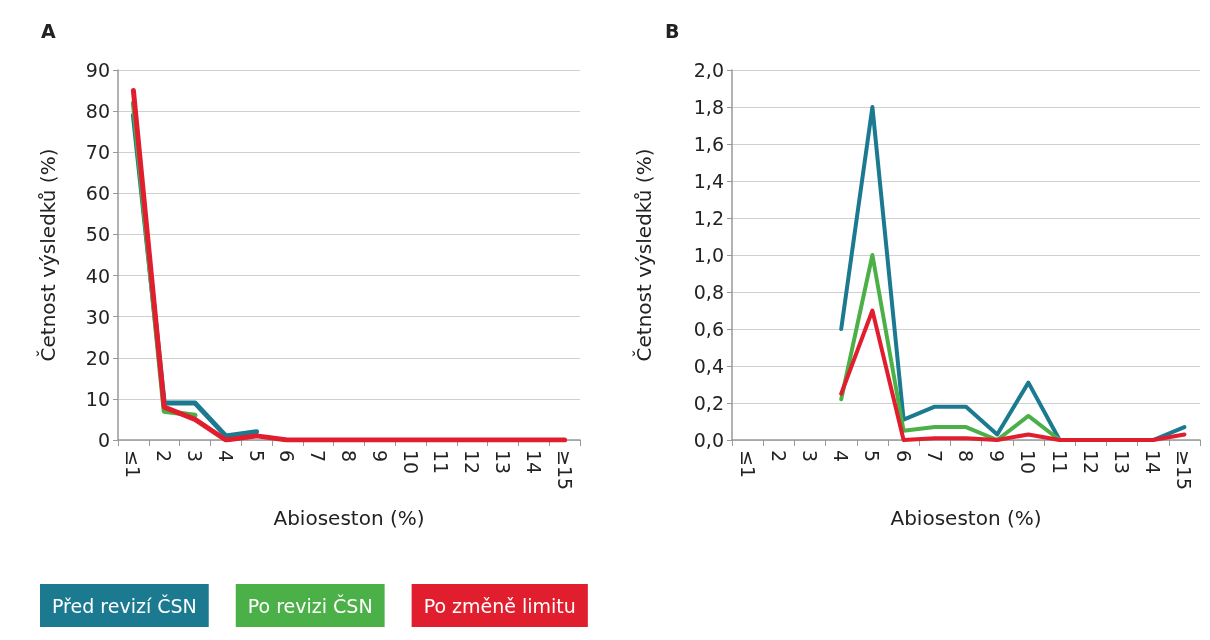  What do you see at coordinates (672, 30) in the screenshot?
I see `chart-title: B` at bounding box center [672, 30].